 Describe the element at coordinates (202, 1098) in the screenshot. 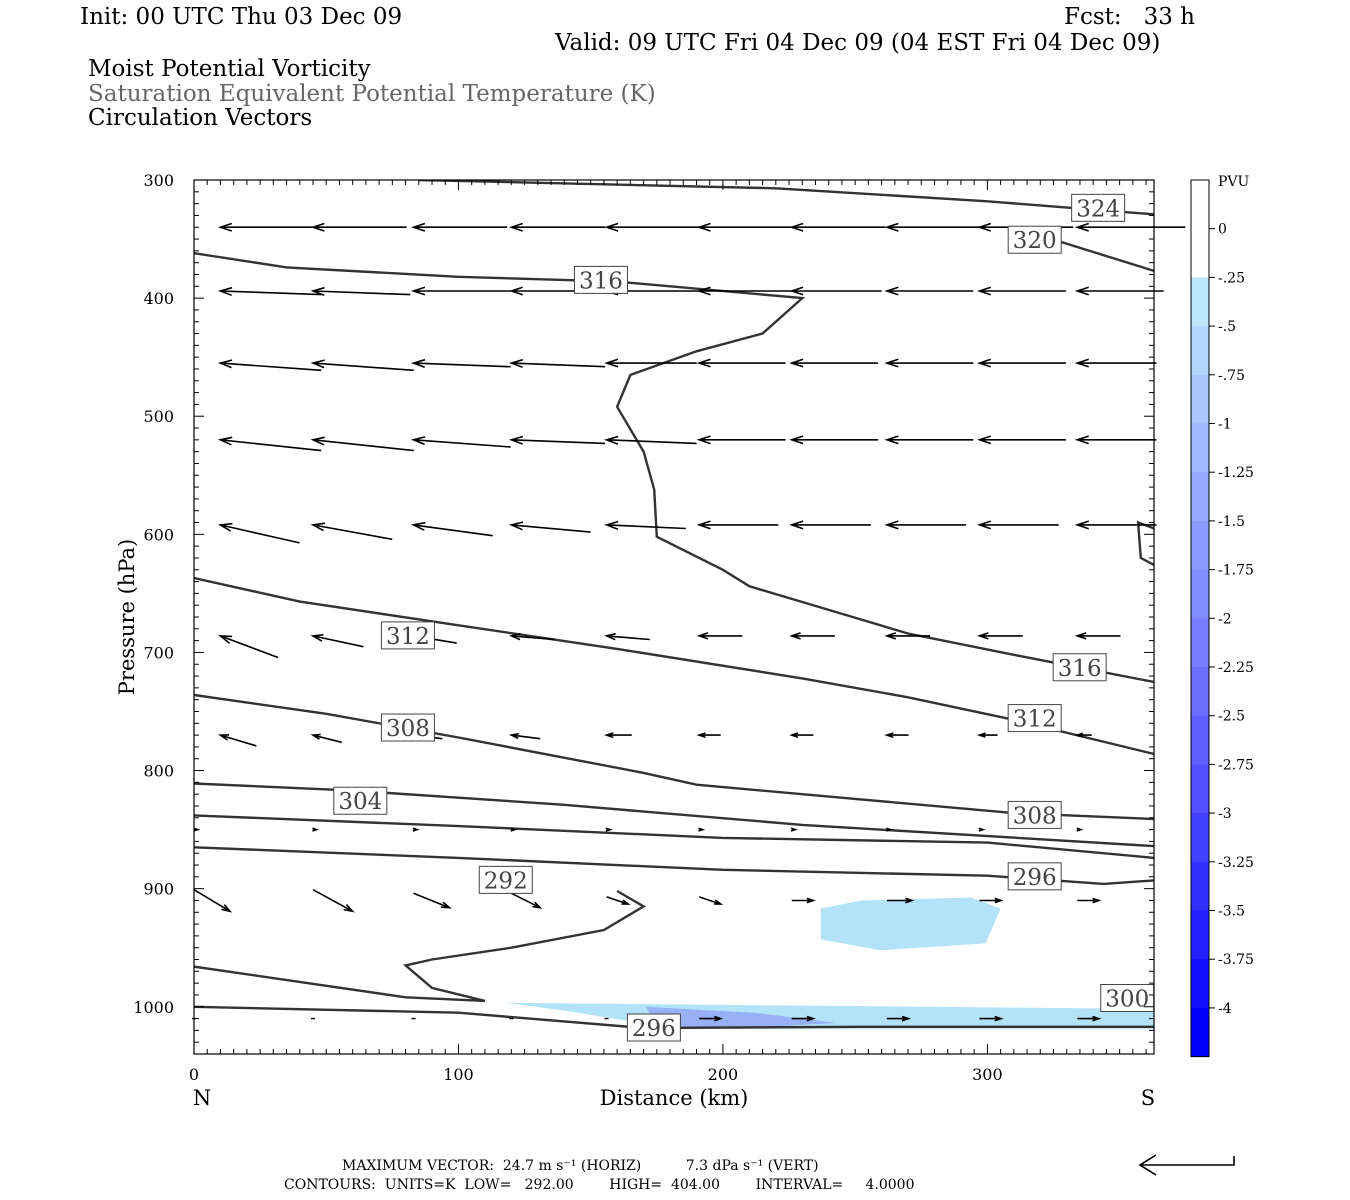

I see `x-end-label-n: N` at that location.